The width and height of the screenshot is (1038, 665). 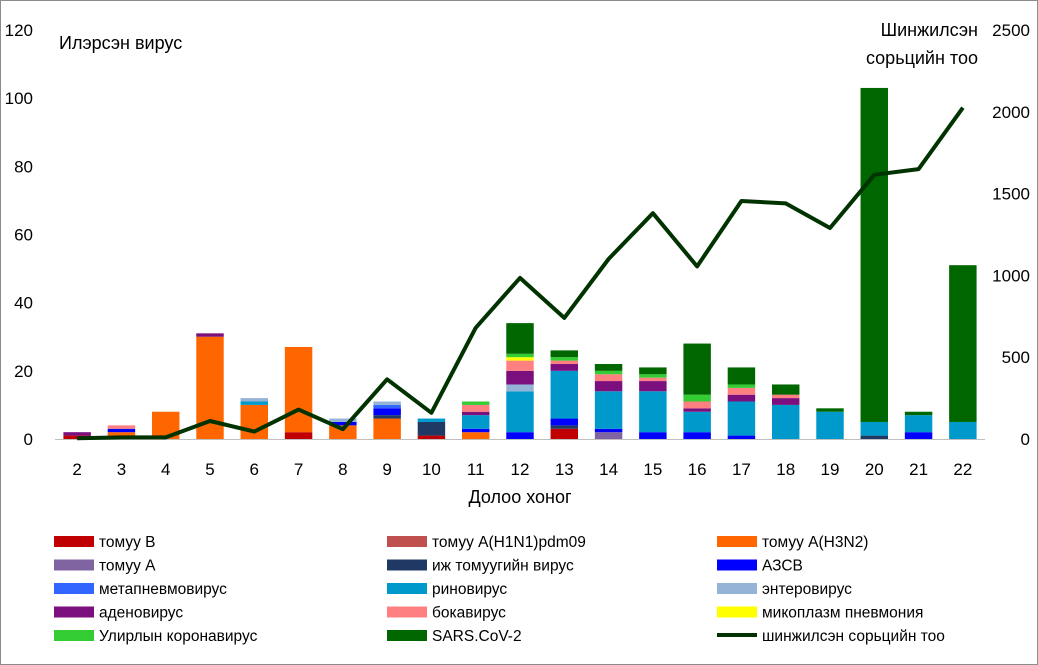 I want to click on y-left-tick-20: 20, so click(x=23, y=371).